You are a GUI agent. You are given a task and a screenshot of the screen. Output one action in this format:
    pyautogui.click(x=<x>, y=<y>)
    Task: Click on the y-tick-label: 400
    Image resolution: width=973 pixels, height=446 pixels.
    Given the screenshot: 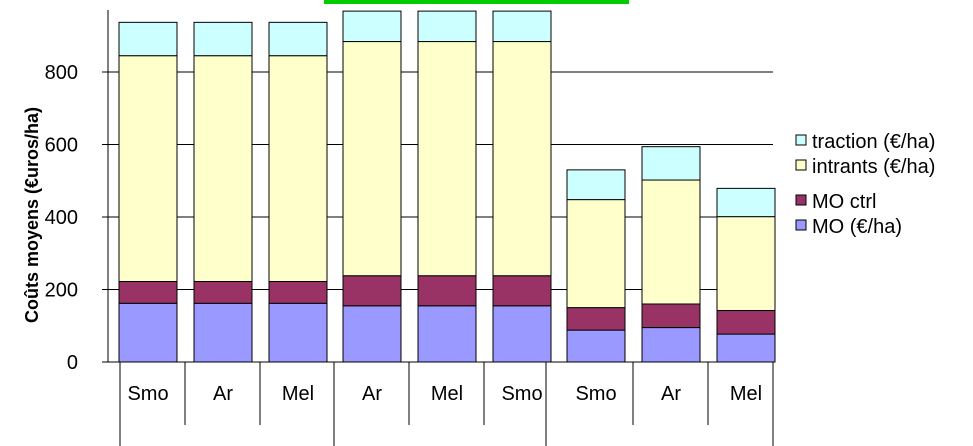 What is the action you would take?
    pyautogui.click(x=61, y=218)
    